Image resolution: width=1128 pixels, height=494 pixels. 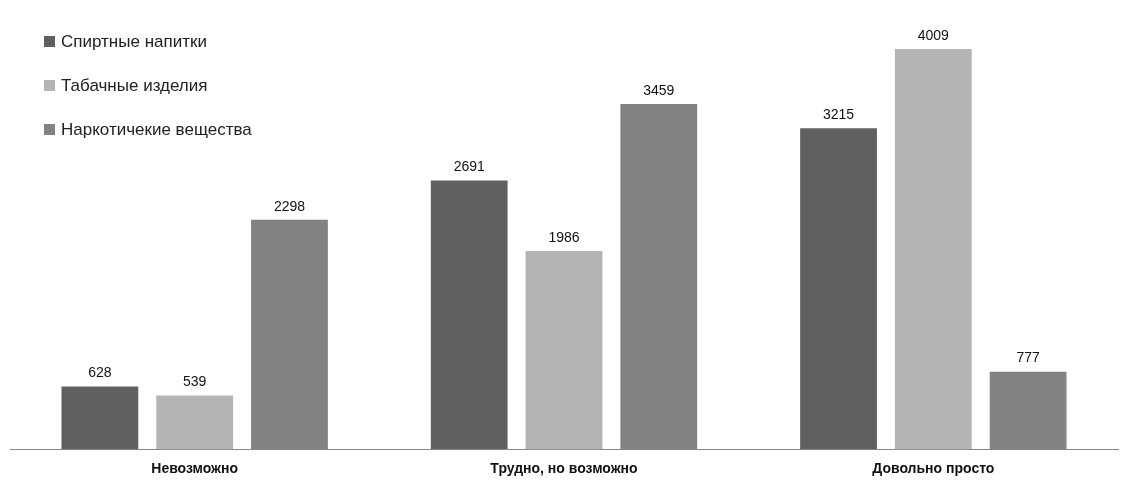 What do you see at coordinates (194, 381) in the screenshot?
I see `data-label: 539` at bounding box center [194, 381].